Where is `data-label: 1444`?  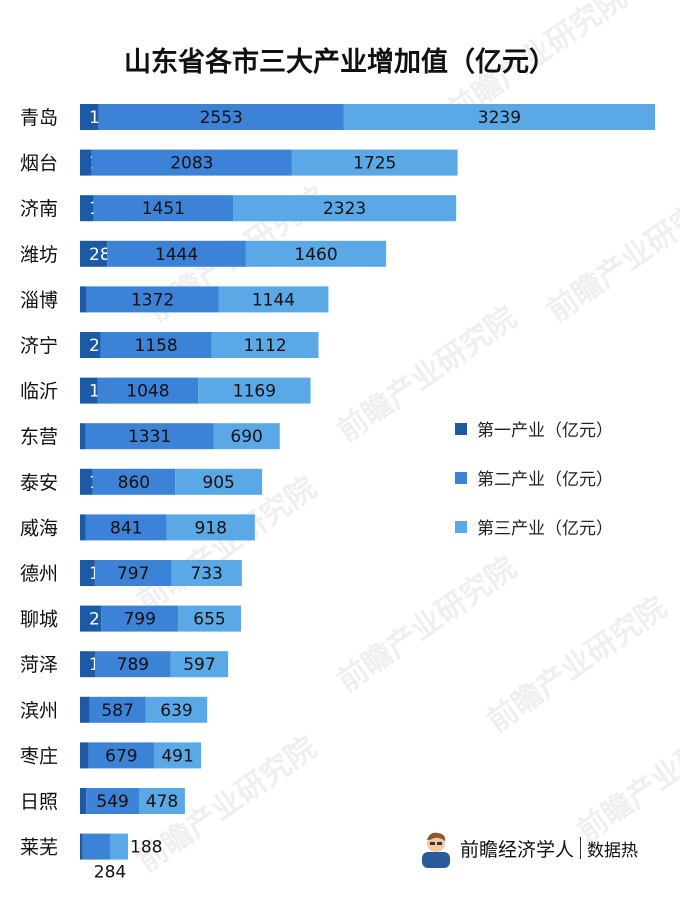
data-label: 1444 is located at coordinates (176, 255).